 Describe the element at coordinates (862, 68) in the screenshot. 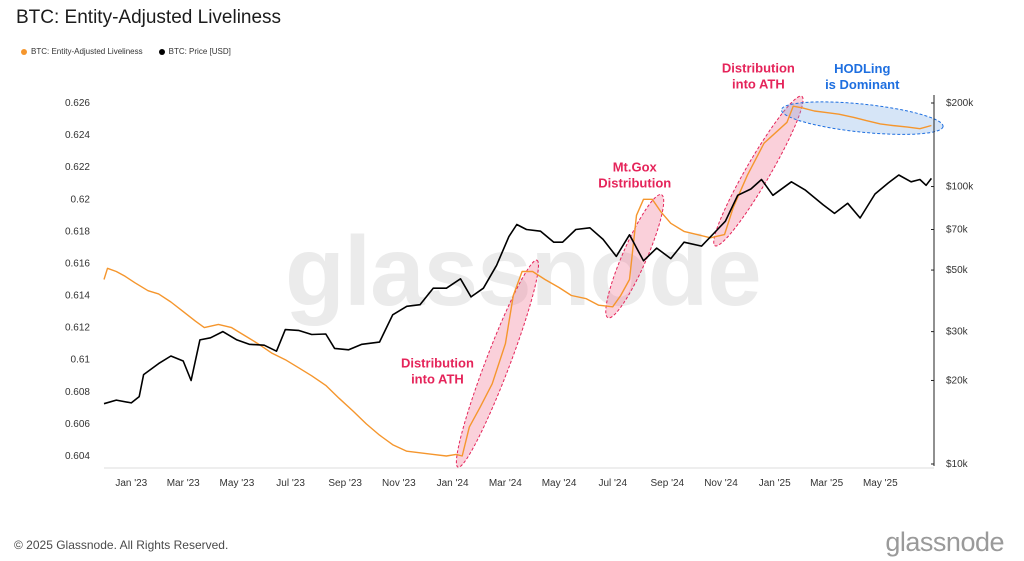

I see `annotation-label-line: HODLing` at that location.